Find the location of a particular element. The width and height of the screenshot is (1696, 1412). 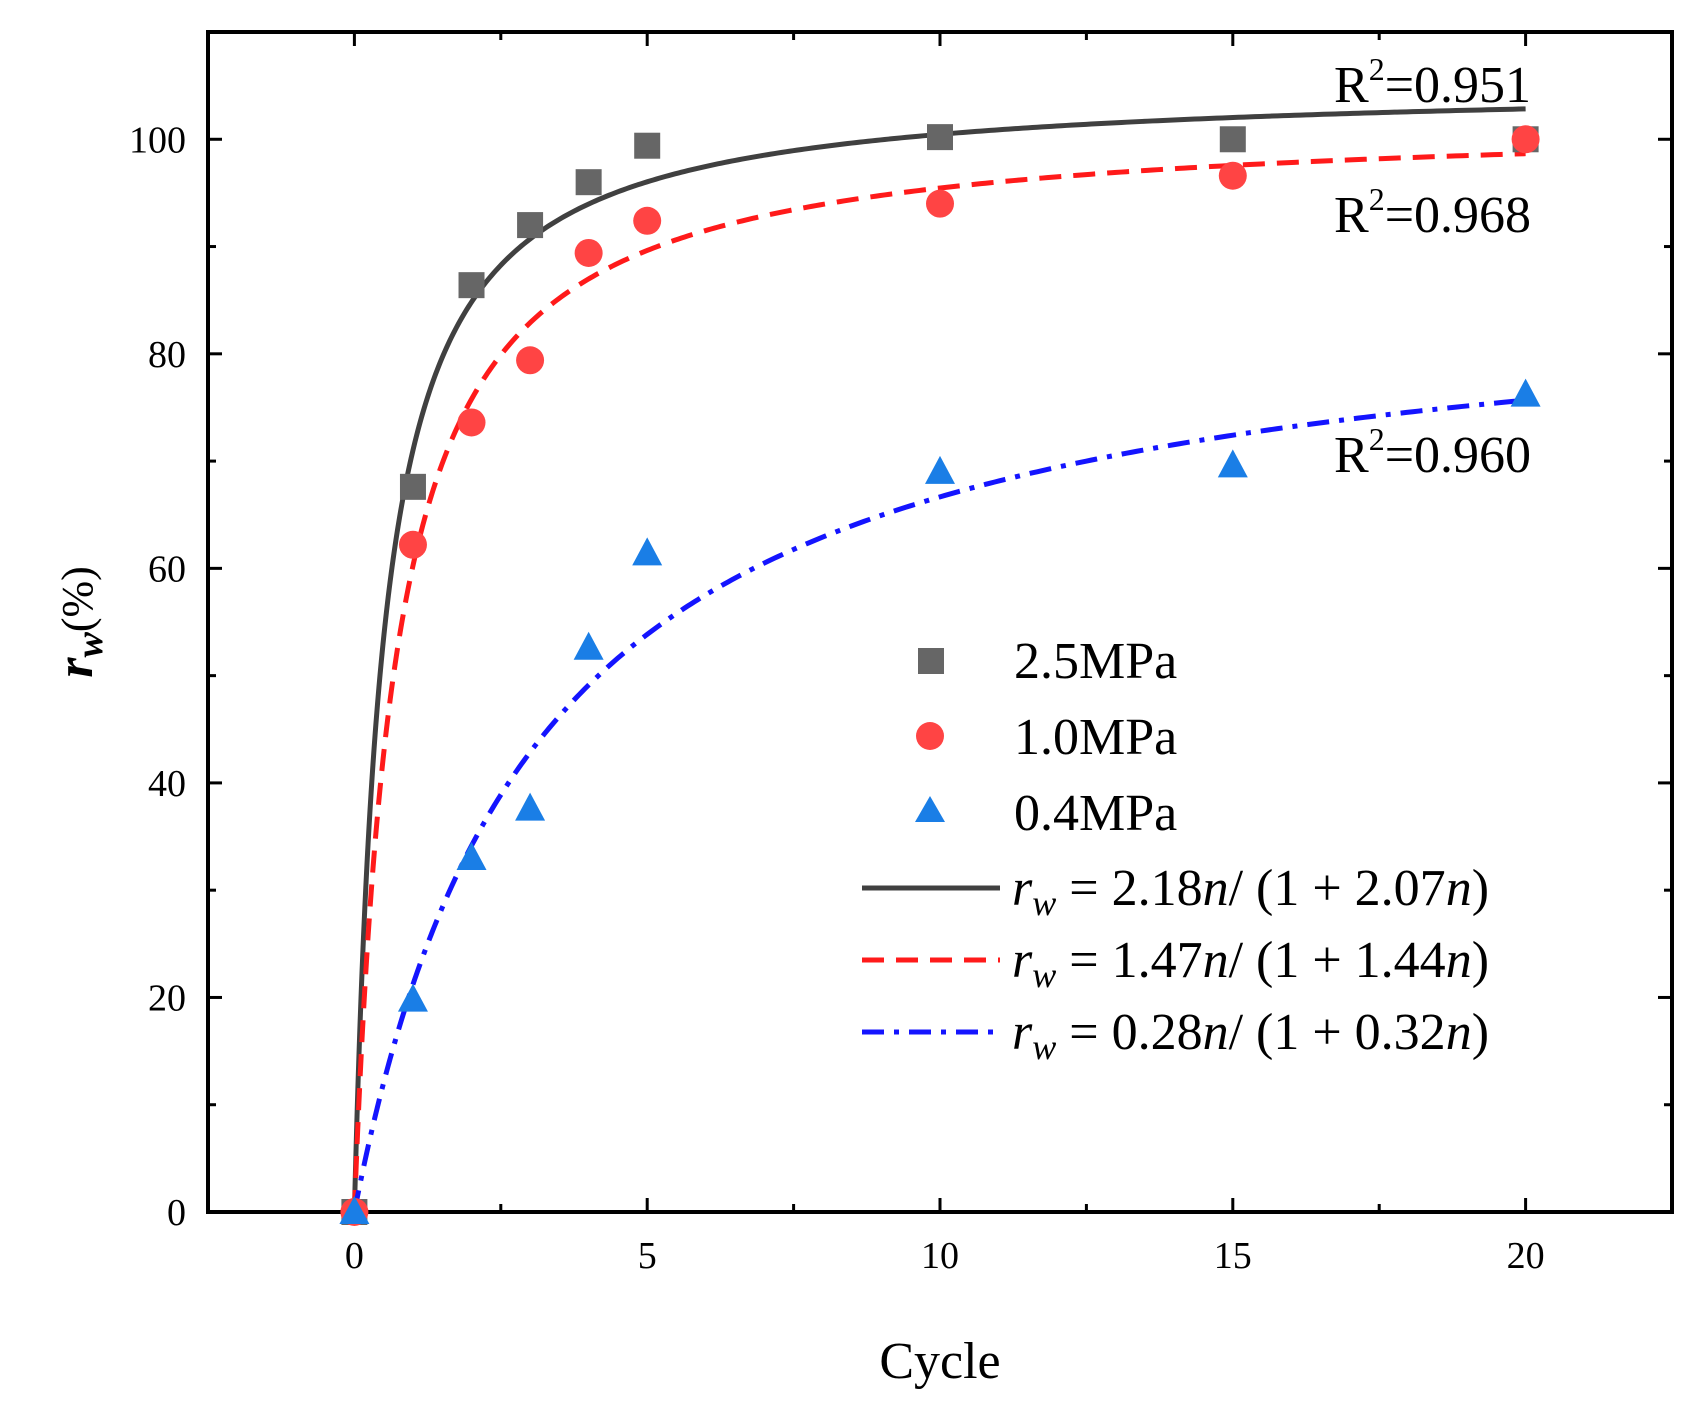

legend-marker-1.0mpa is located at coordinates (930, 736).